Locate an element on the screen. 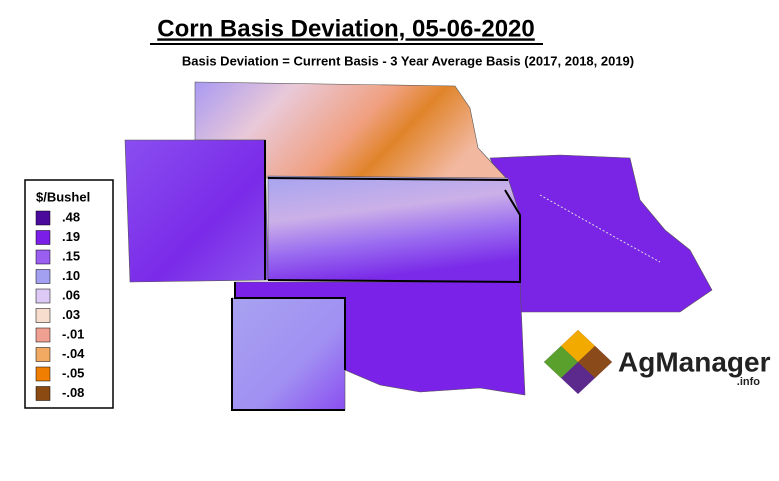  colorado is located at coordinates (196, 211).